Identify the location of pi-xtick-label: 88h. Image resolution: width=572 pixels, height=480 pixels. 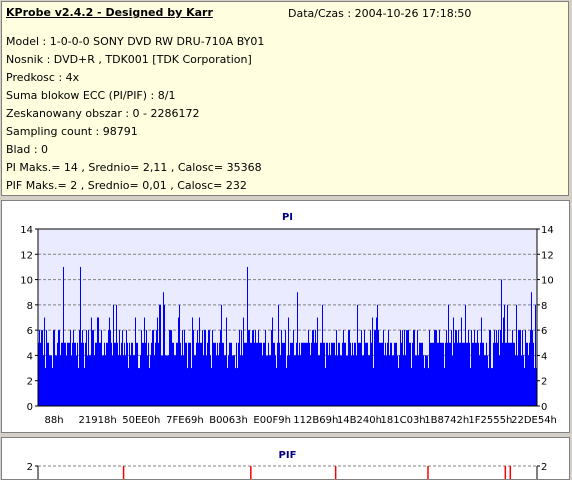
(53, 420).